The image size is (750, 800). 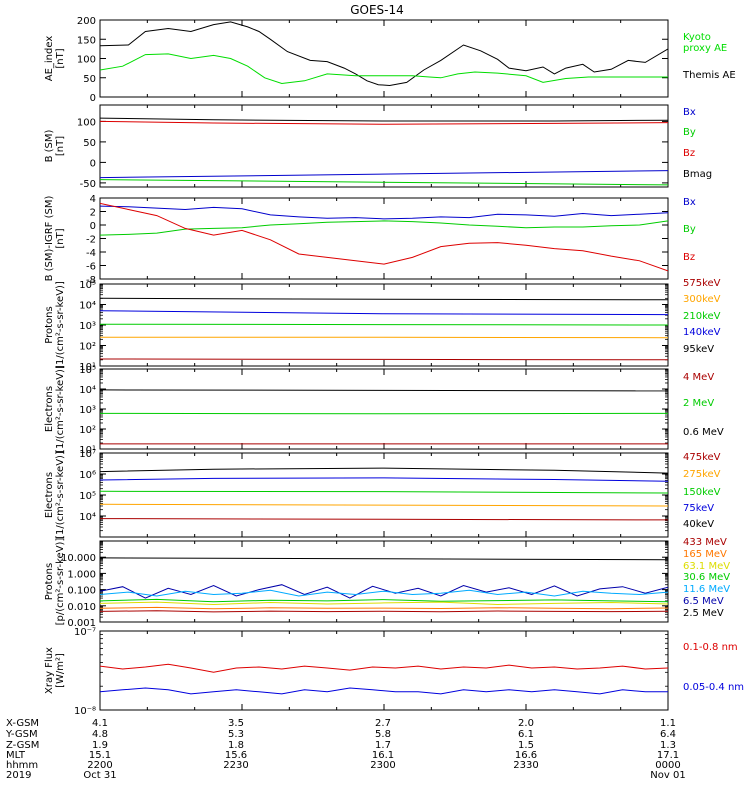 What do you see at coordinates (702, 457) in the screenshot?
I see `legend-entry: 475keV` at bounding box center [702, 457].